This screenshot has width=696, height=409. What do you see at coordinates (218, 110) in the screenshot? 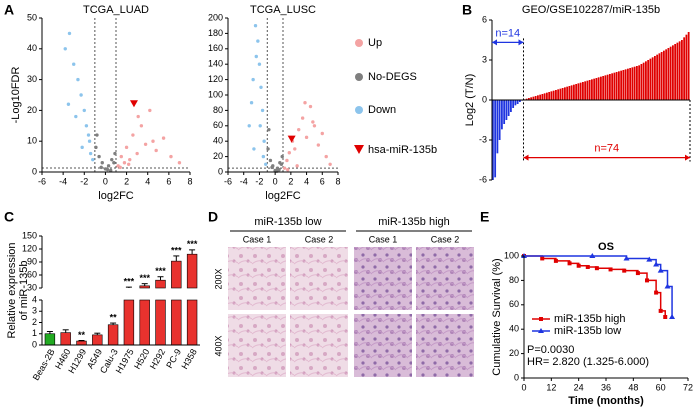
I see `y-tick-label: 80` at bounding box center [218, 110].